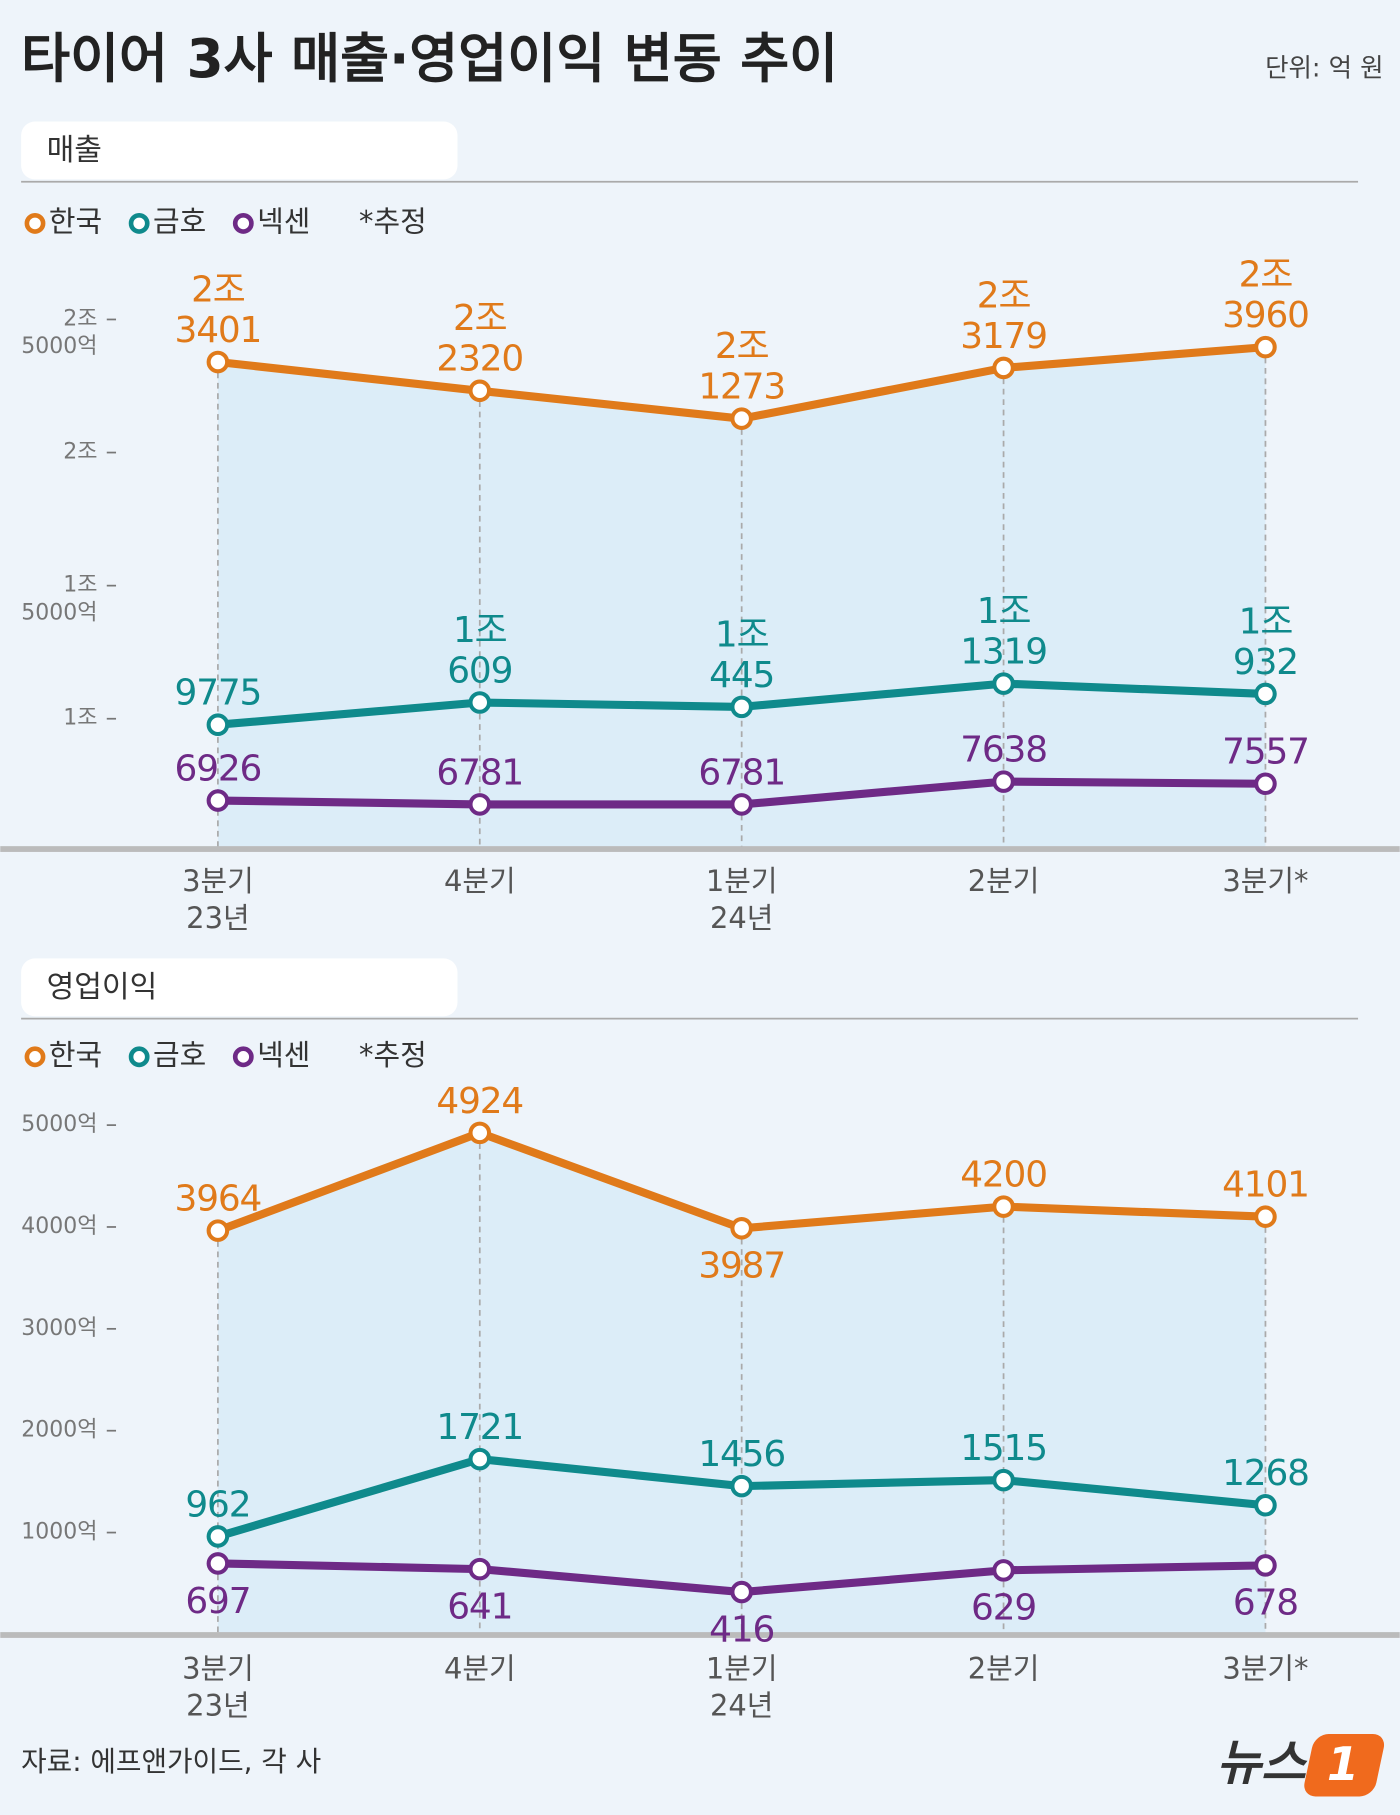  What do you see at coordinates (479, 1101) in the screenshot?
I see `value-label: 4924` at bounding box center [479, 1101].